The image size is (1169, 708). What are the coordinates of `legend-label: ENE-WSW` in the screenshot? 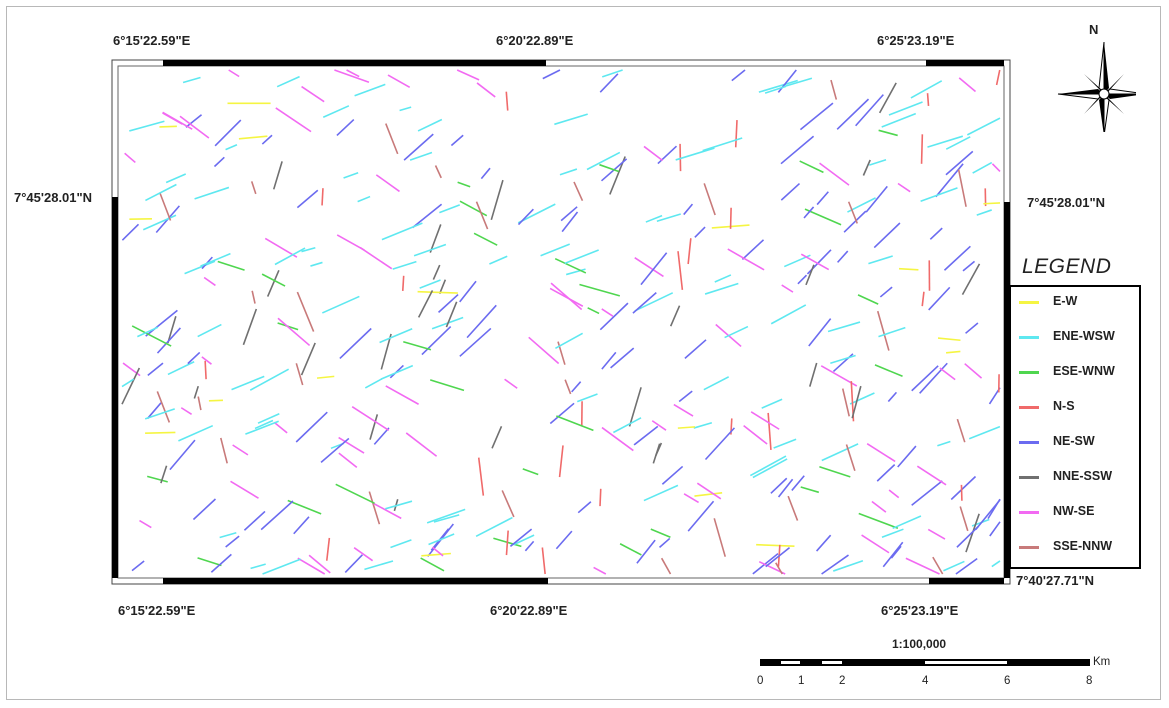 It's located at (1084, 336).